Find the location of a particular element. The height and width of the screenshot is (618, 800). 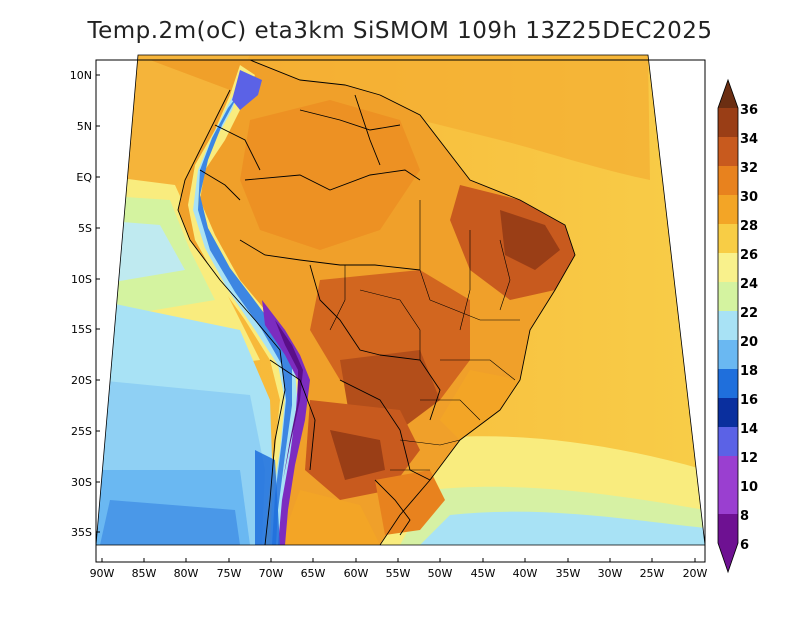

colorbar-label: 22 is located at coordinates (749, 313).